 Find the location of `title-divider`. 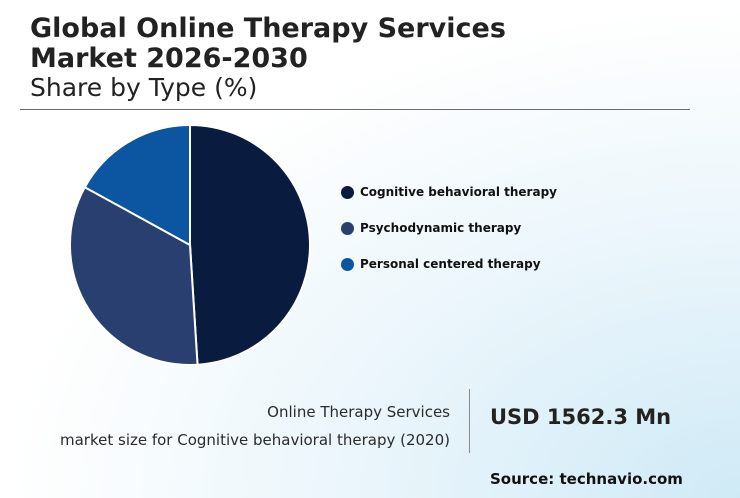

title-divider is located at coordinates (355, 109).